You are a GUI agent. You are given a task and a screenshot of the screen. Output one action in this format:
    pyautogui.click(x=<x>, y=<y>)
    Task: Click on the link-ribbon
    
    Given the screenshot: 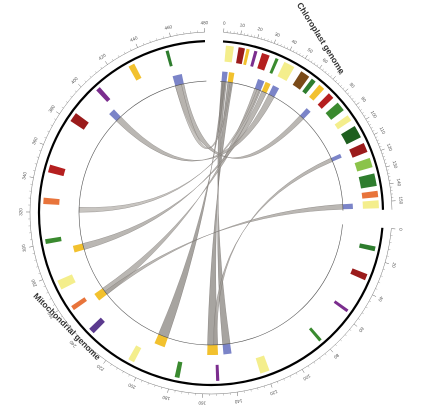 What is the action you would take?
    pyautogui.click(x=169, y=151)
    